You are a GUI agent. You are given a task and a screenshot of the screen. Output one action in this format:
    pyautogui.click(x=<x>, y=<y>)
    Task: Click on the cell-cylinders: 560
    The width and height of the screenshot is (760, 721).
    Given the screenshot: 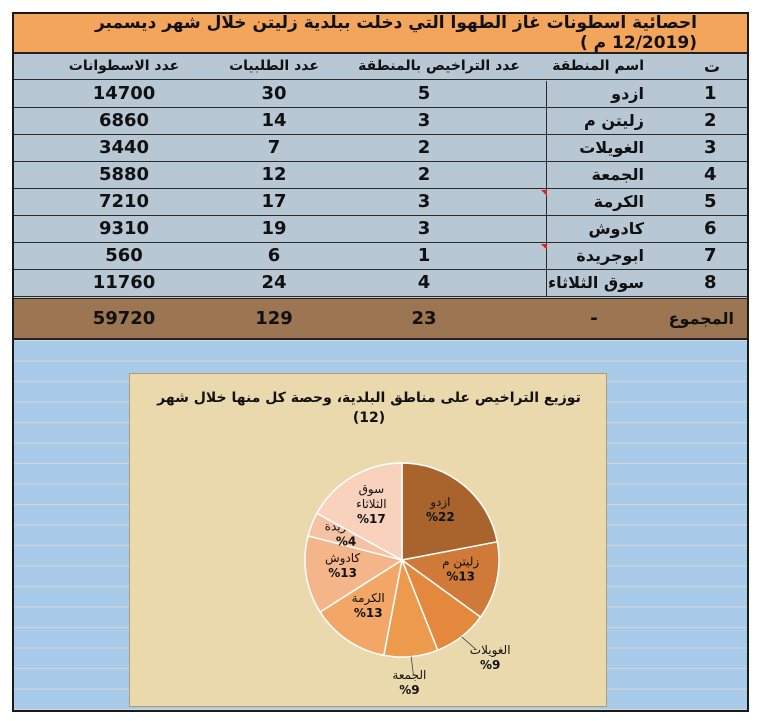 What is the action you would take?
    pyautogui.click(x=124, y=255)
    